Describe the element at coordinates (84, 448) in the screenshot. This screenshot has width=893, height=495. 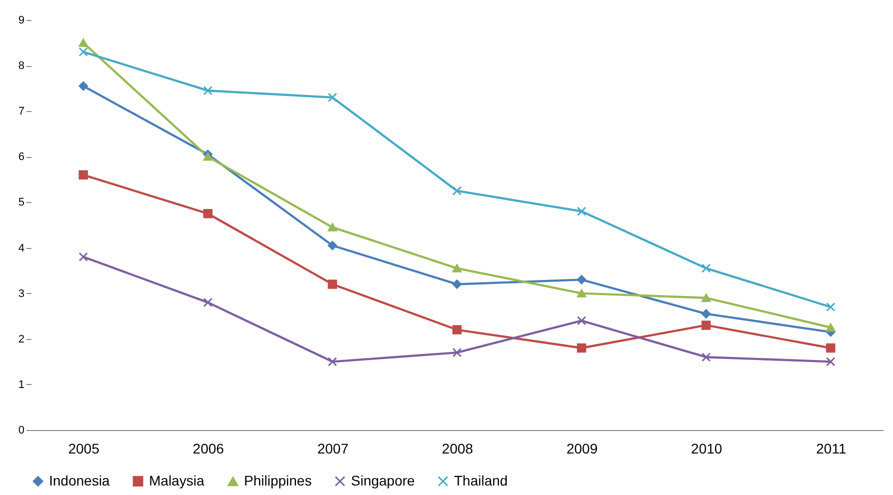
I see `x-tick-label: 2005` at that location.